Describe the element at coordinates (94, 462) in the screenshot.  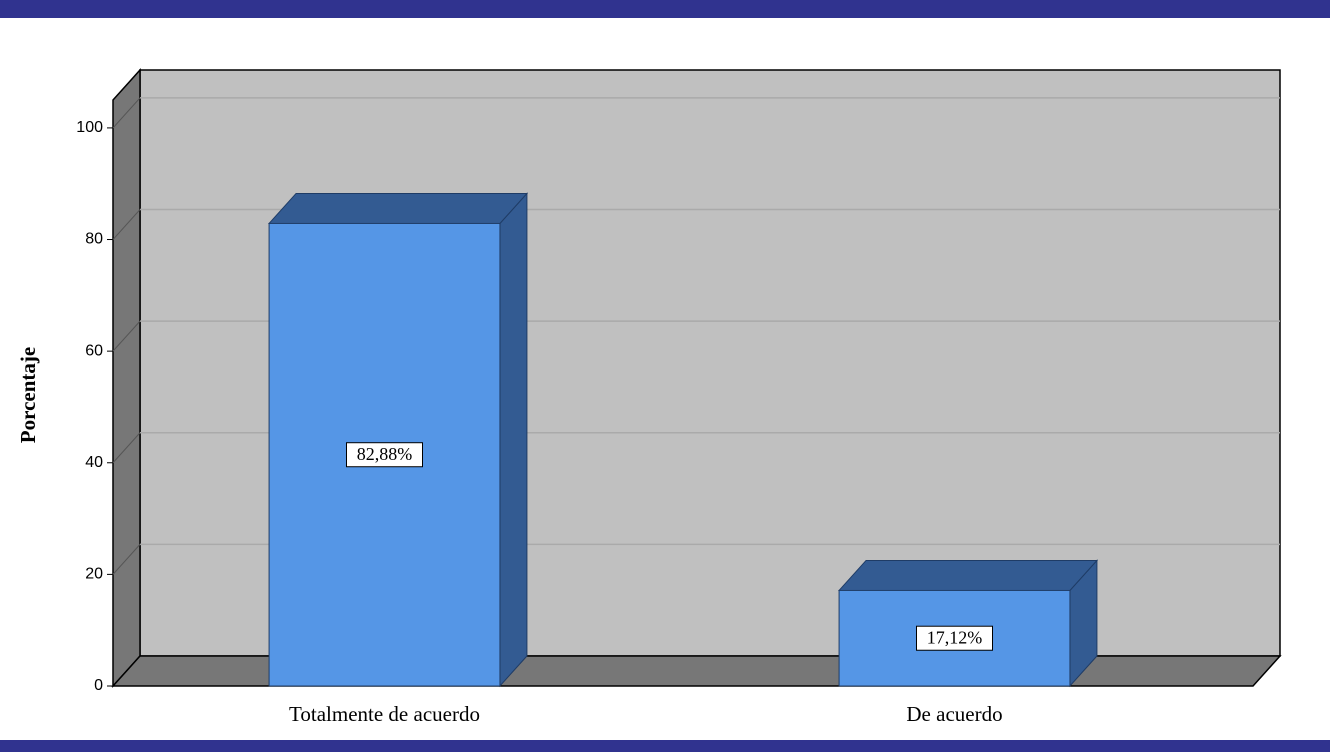
I see `y-tick-label: 40` at that location.